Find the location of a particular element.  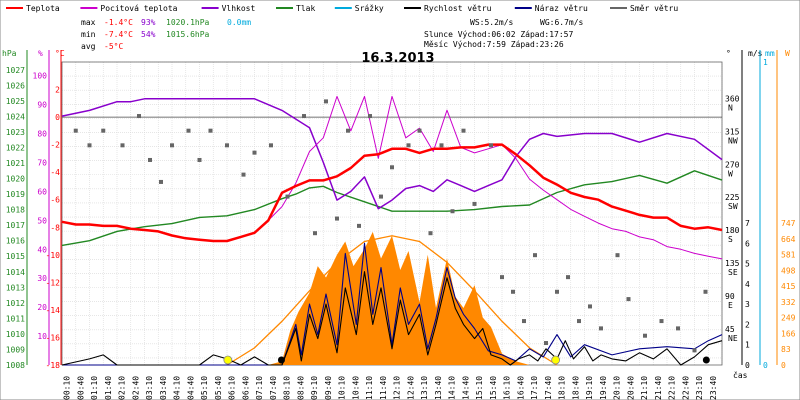

time-tick: 17:40 is located at coordinates (548, 388).